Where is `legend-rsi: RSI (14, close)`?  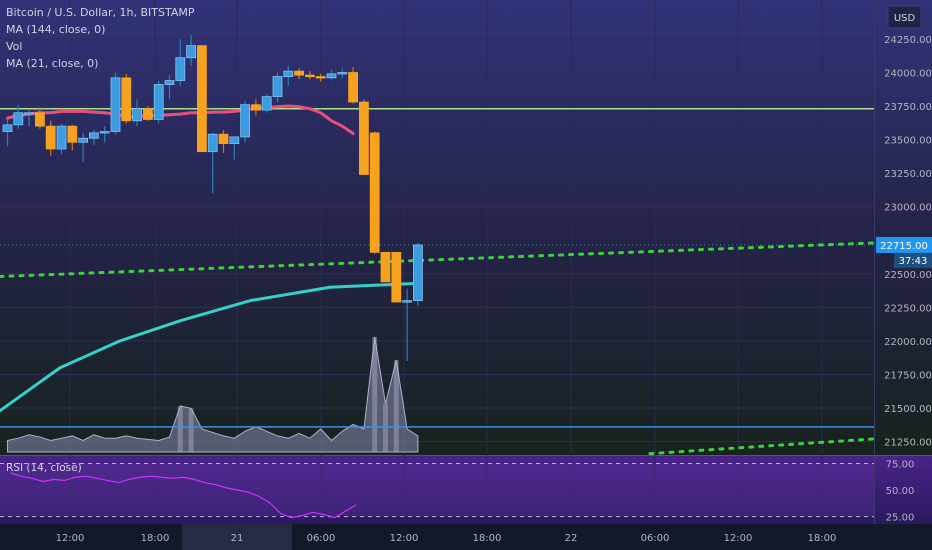 legend-rsi: RSI (14, close) is located at coordinates (44, 468).